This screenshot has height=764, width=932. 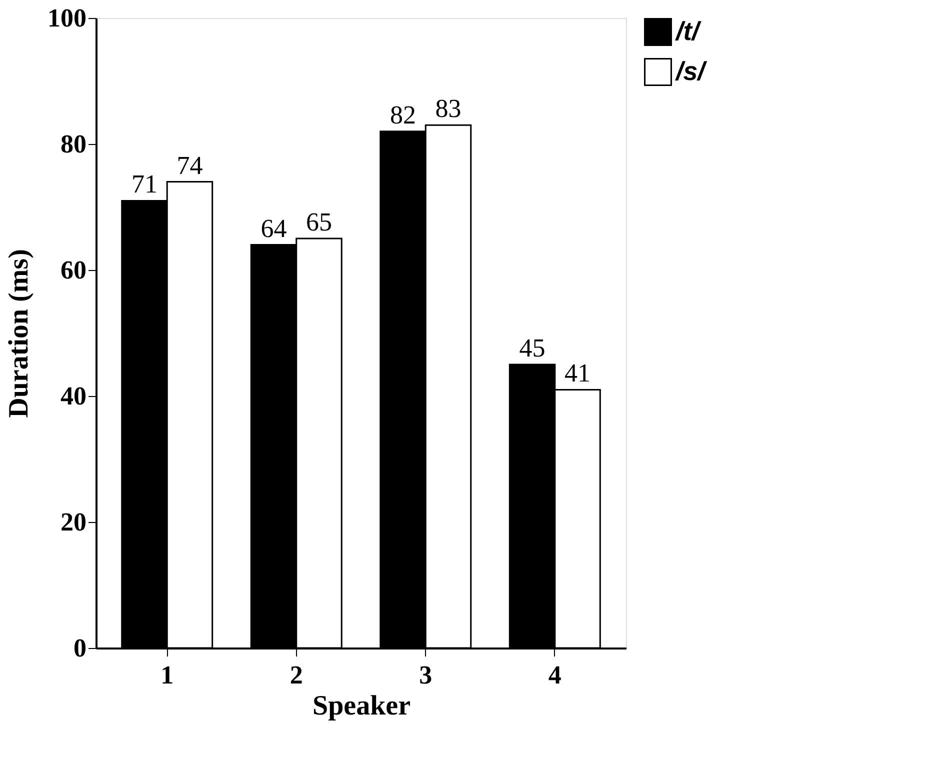 What do you see at coordinates (73, 396) in the screenshot?
I see `y-tick-label: 40` at bounding box center [73, 396].